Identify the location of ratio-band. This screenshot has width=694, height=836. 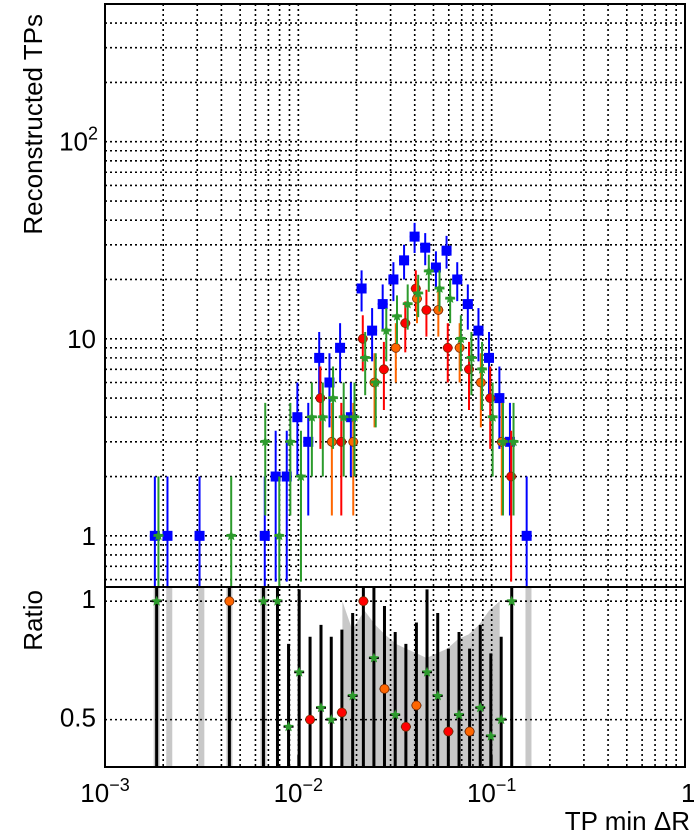
(421, 684).